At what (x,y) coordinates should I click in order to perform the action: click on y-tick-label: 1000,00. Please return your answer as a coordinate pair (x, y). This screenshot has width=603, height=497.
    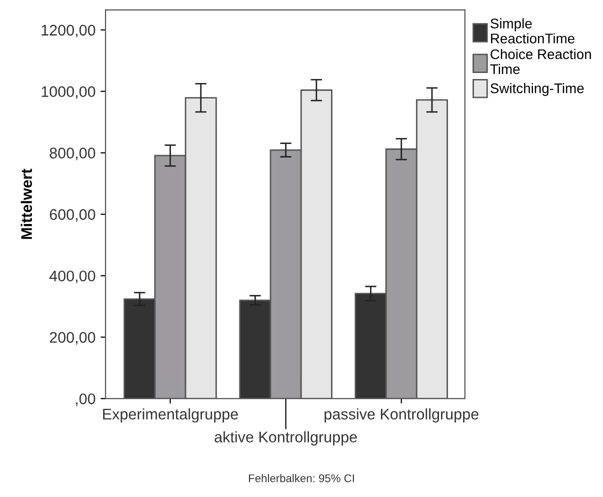
    Looking at the image, I should click on (69, 92).